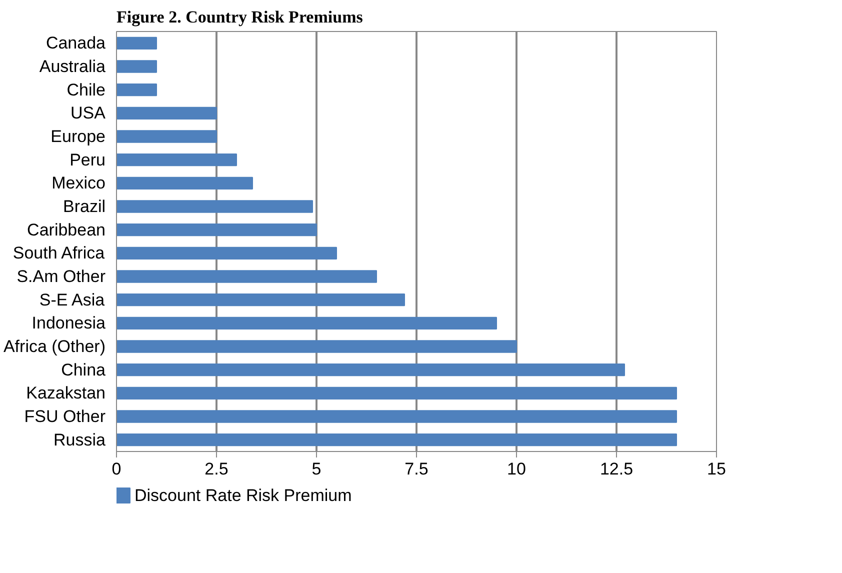  Describe the element at coordinates (240, 17) in the screenshot. I see `chart-title: Figure 2. Country Risk Premiums` at that location.